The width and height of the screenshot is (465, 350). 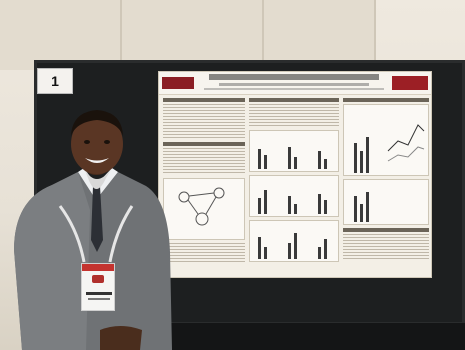 What do you see at coordinates (99, 299) in the screenshot?
I see `badge-affiliation` at bounding box center [99, 299].